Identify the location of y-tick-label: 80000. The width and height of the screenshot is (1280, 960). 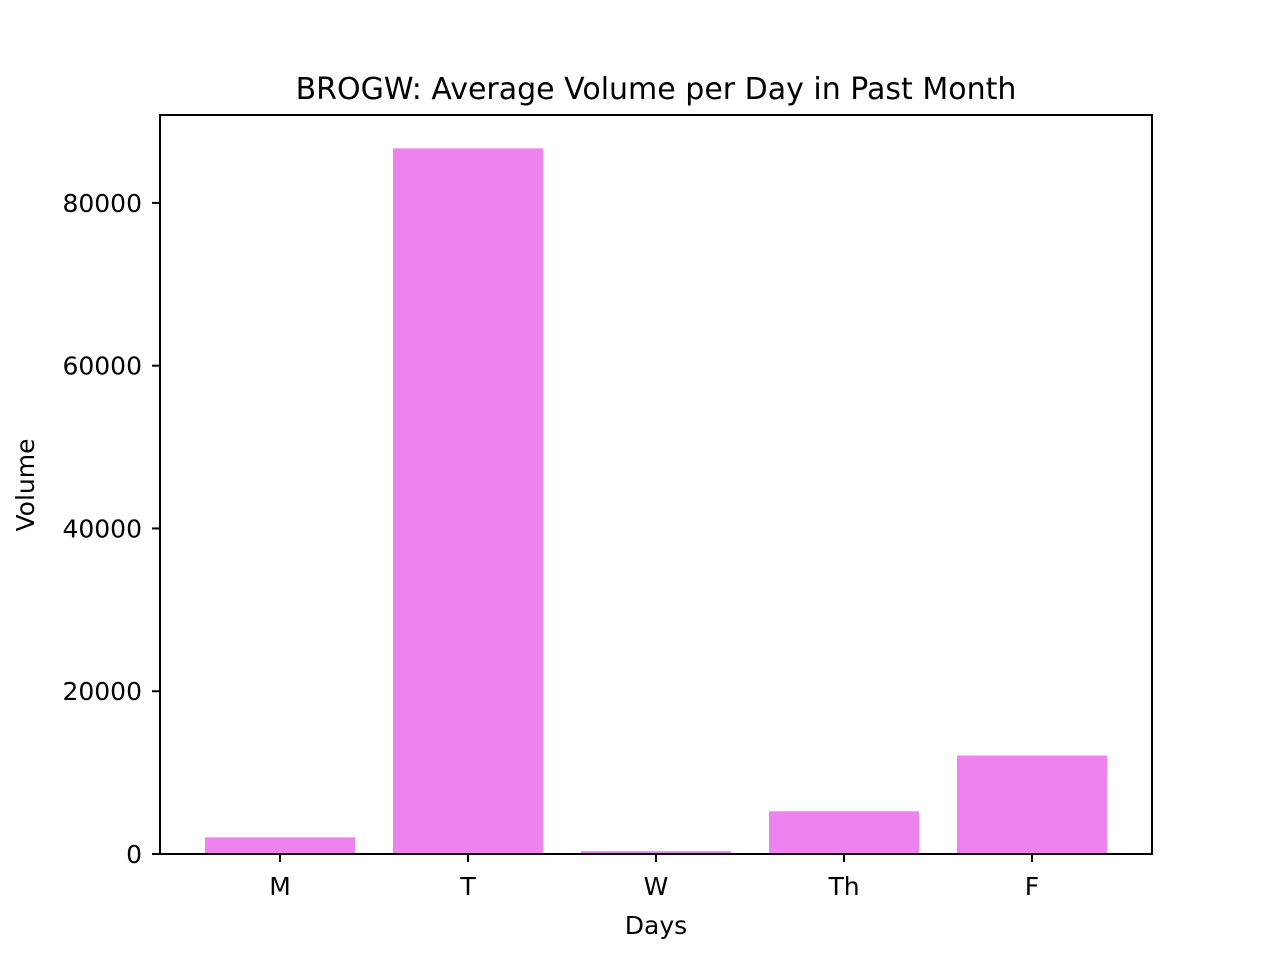
(102, 203).